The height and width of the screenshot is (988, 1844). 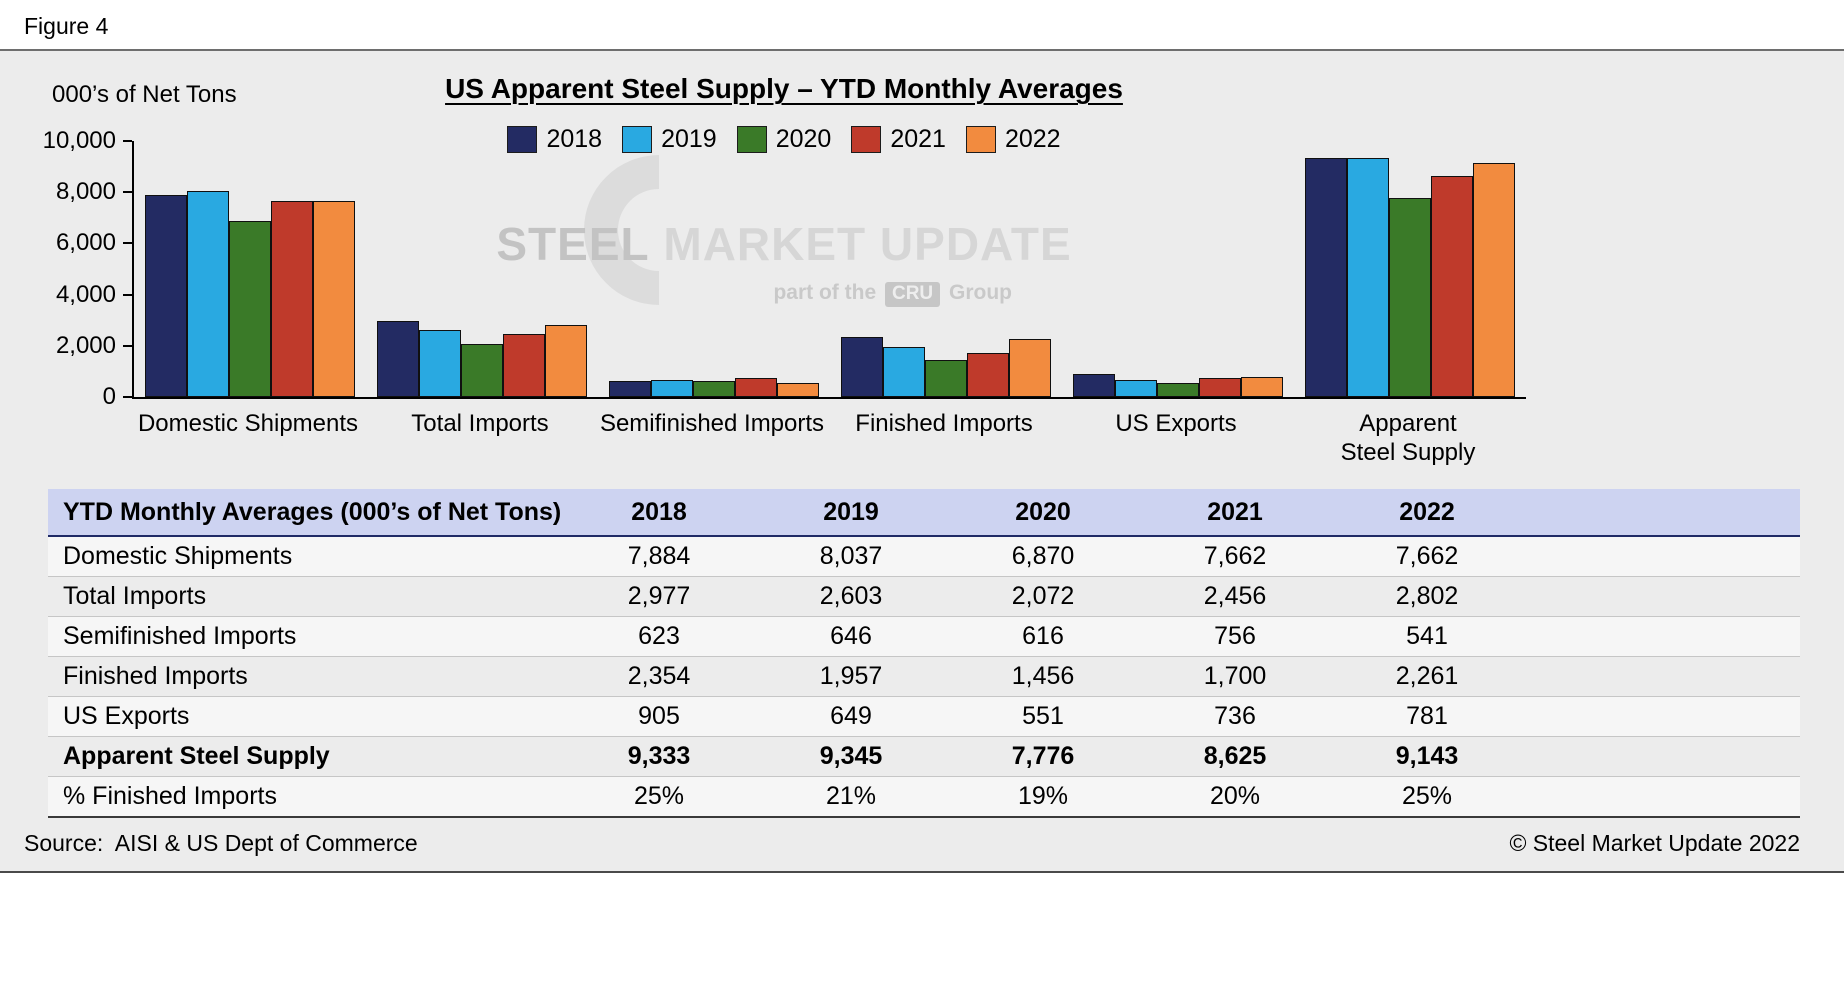 I want to click on year-header: 2018, so click(x=659, y=511).